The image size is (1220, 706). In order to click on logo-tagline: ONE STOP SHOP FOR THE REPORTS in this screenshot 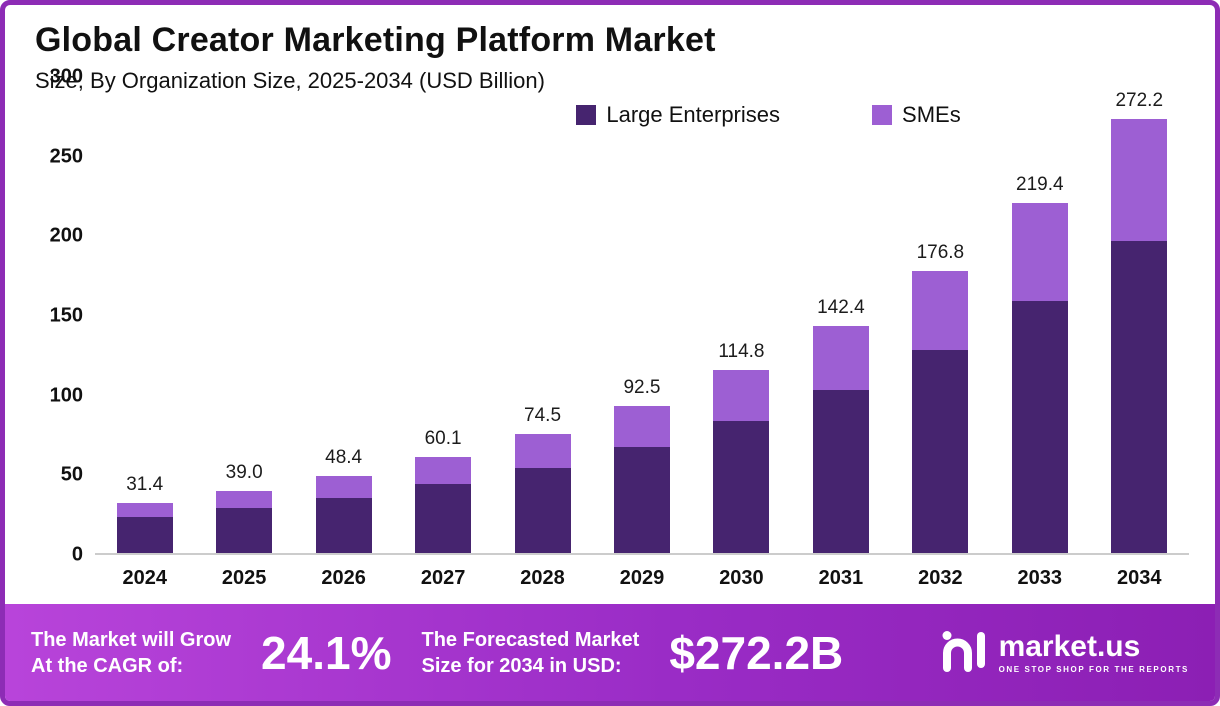, I will do `click(1093, 669)`.